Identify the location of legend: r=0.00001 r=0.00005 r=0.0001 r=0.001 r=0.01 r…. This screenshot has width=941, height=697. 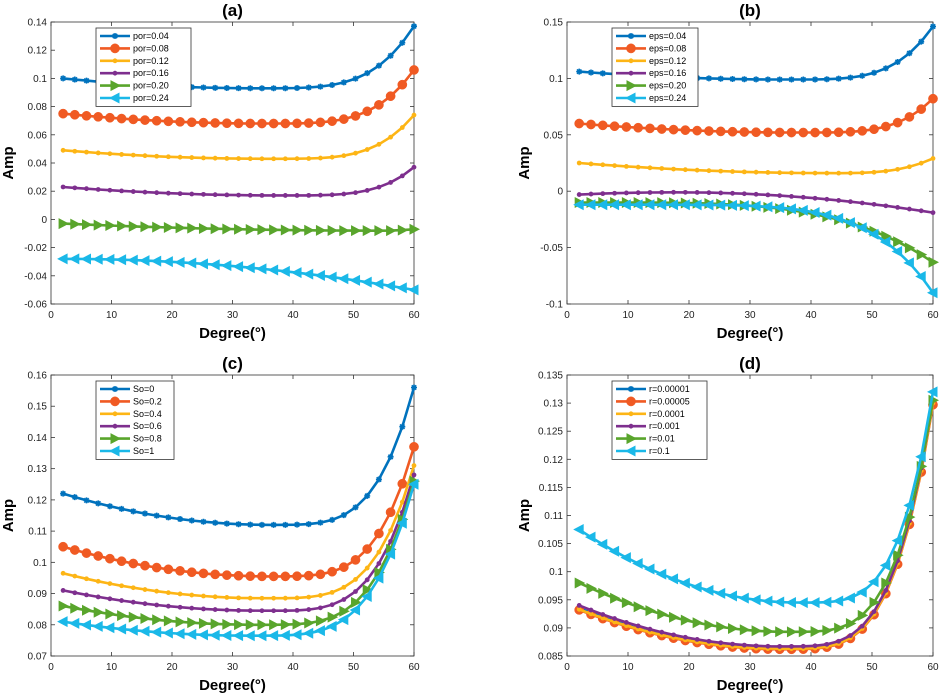
(659, 420).